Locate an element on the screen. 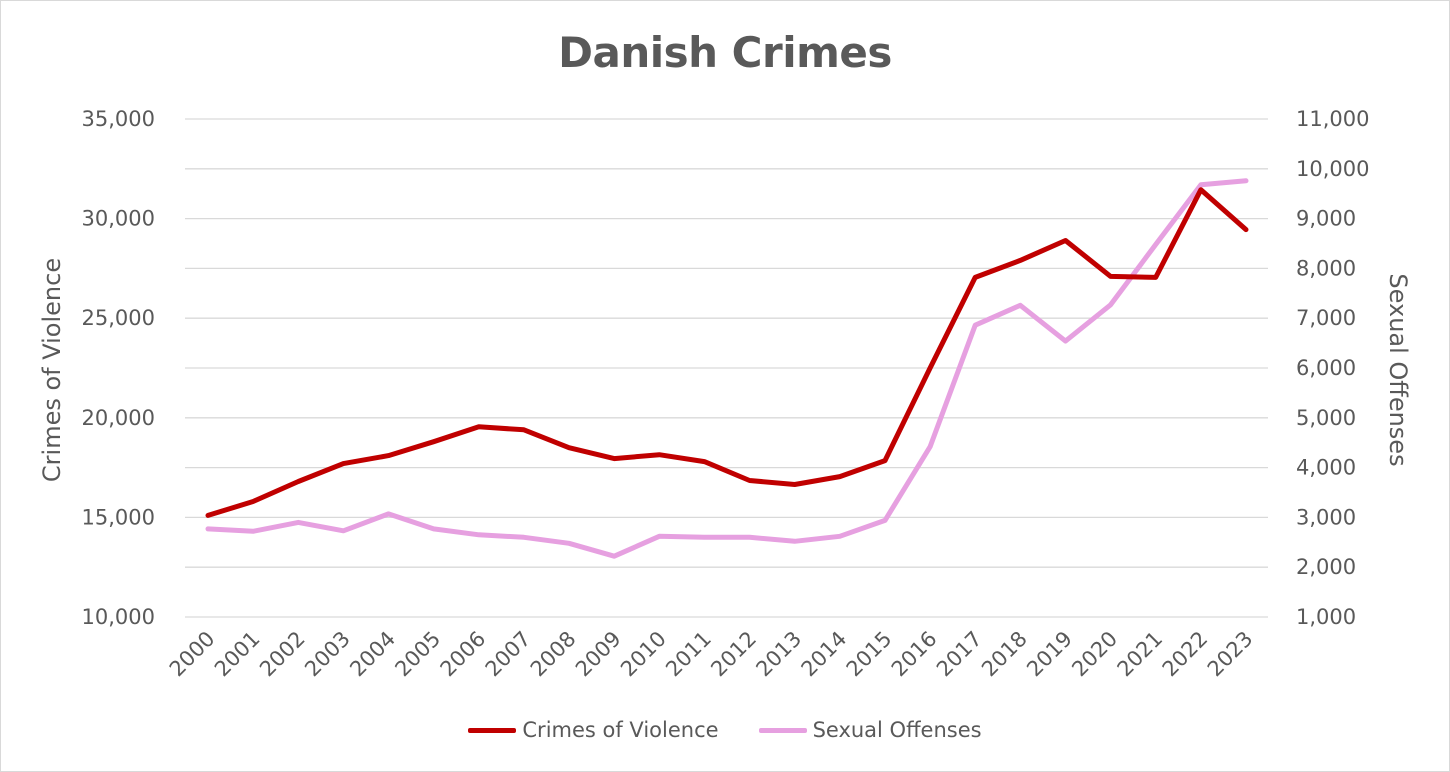 The image size is (1450, 772). right-tick-label: 2,000 is located at coordinates (1326, 567).